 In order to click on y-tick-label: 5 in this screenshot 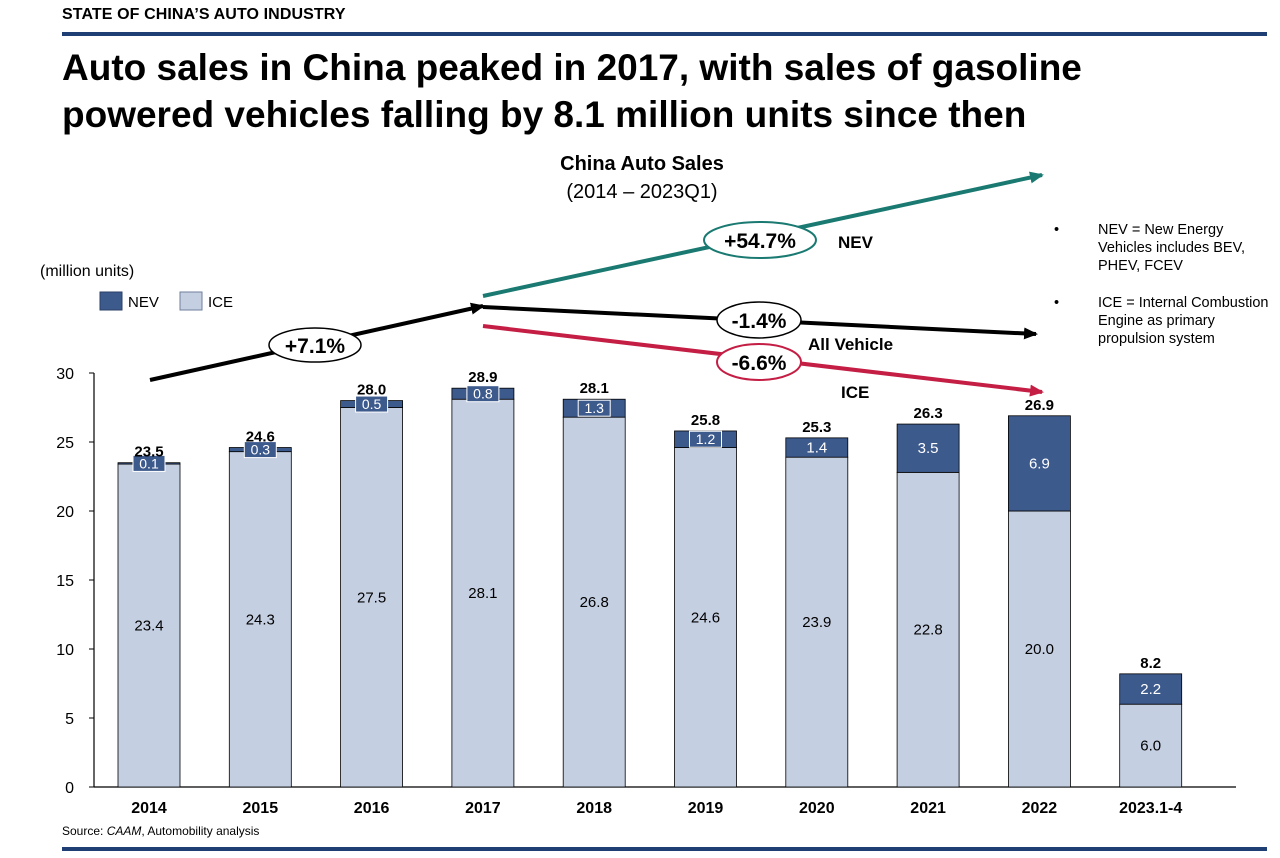, I will do `click(69, 719)`.